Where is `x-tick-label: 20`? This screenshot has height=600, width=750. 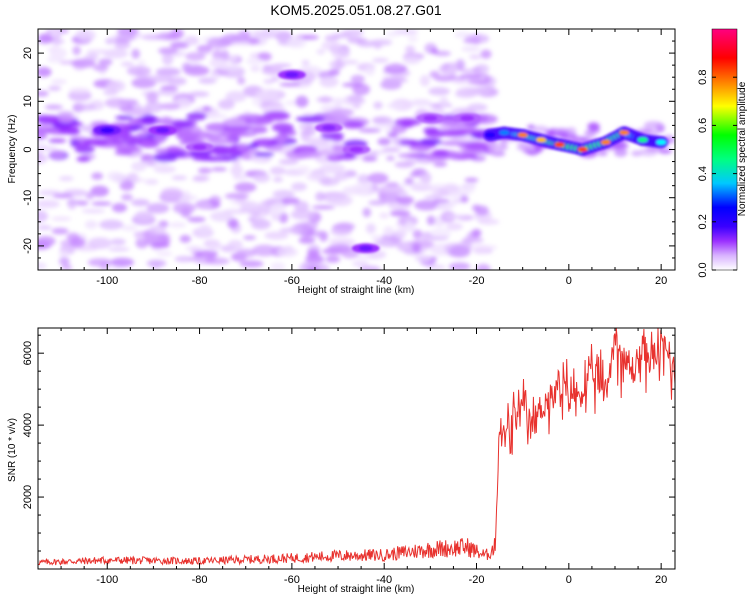
x-tick-label: 20 is located at coordinates (661, 580).